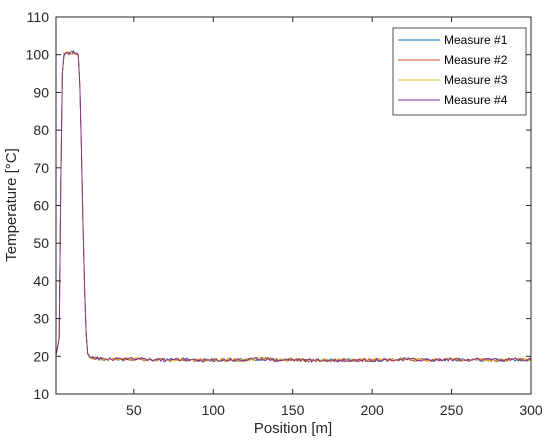  What do you see at coordinates (293, 410) in the screenshot?
I see `x-tick-label: 150` at bounding box center [293, 410].